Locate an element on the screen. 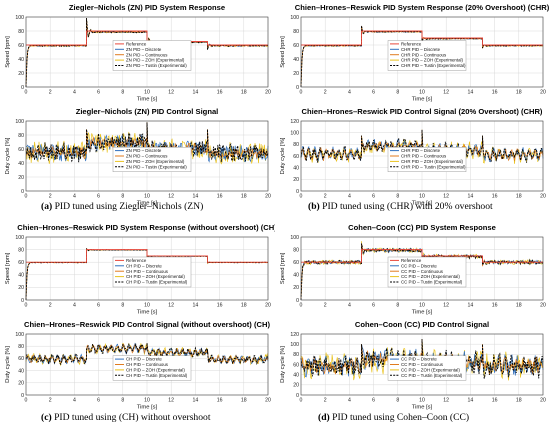 The image size is (550, 428). legend-label-ch-pid-discrete: CH PID – Discrete is located at coordinates (144, 265).